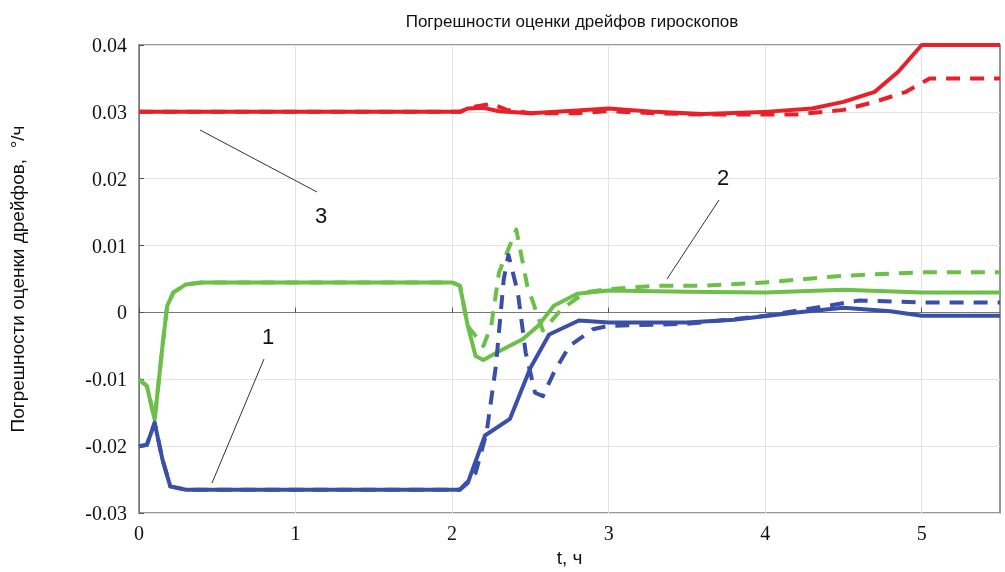 This screenshot has width=1005, height=572. Describe the element at coordinates (268, 336) in the screenshot. I see `annotation: 1` at that location.